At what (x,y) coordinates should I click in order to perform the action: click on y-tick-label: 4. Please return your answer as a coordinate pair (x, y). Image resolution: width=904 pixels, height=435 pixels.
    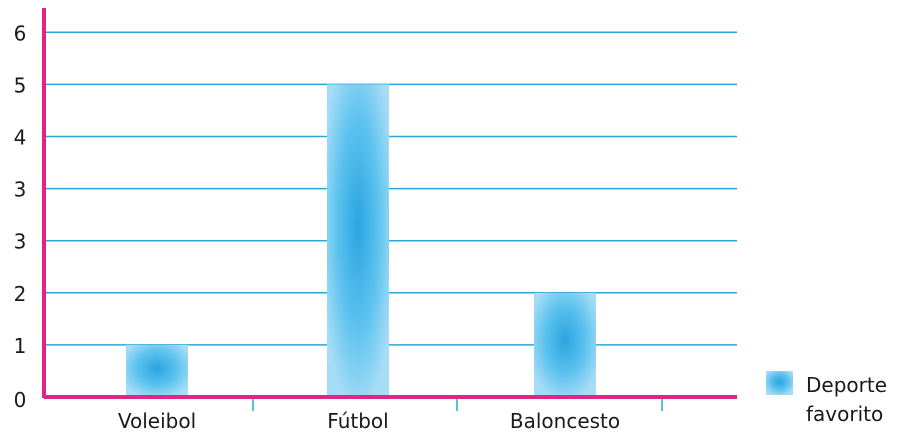
    Looking at the image, I should click on (20, 138).